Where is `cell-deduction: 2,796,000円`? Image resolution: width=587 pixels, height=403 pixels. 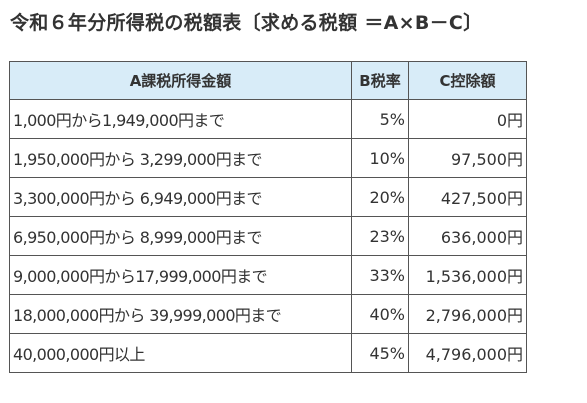
cell-deduction: 2,796,000円 is located at coordinates (467, 314).